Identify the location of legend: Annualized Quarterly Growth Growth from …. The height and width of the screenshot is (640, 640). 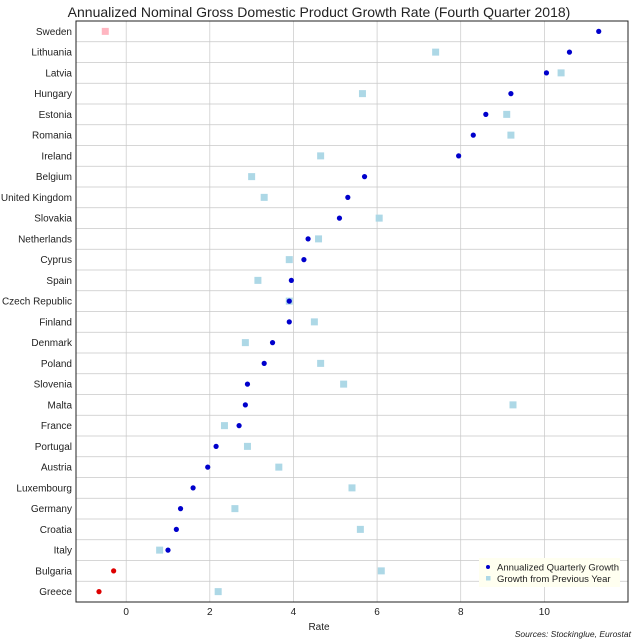
(549, 572).